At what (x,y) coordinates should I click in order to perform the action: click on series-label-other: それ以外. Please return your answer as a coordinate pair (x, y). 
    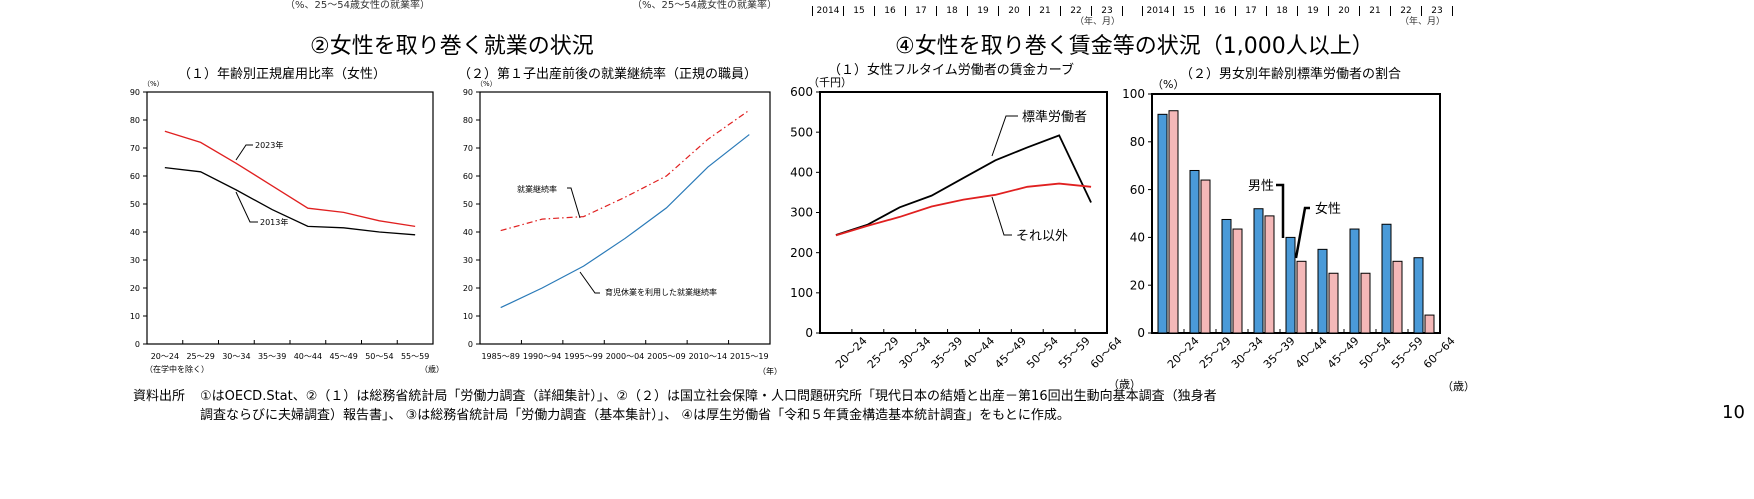
    Looking at the image, I should click on (1042, 236).